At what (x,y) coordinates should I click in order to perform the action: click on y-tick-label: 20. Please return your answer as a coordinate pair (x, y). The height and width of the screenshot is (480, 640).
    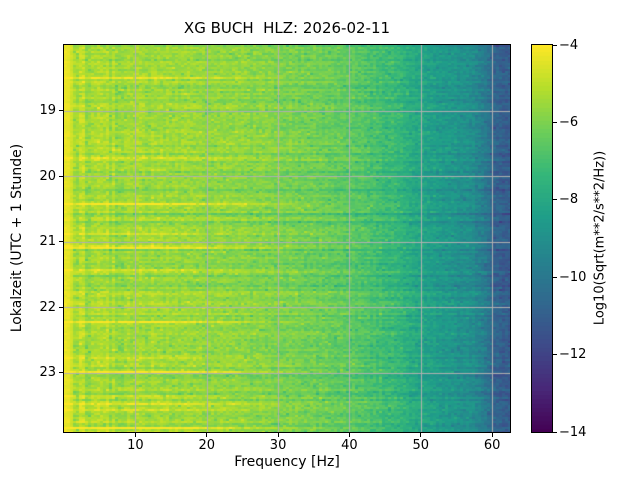
    Looking at the image, I should click on (47, 176).